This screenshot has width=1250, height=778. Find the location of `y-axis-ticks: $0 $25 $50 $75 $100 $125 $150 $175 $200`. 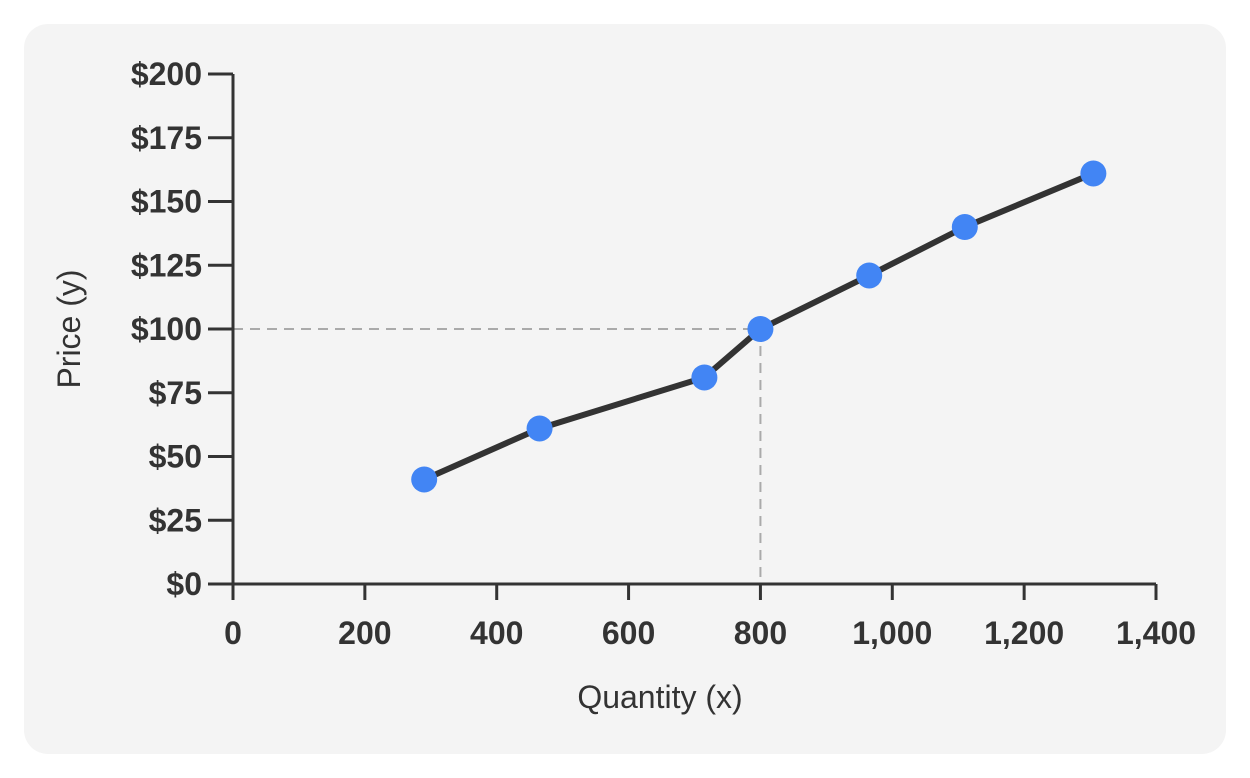

y-axis-ticks: $0 $25 $50 $75 $100 $125 $150 $175 $200 is located at coordinates (182, 329).